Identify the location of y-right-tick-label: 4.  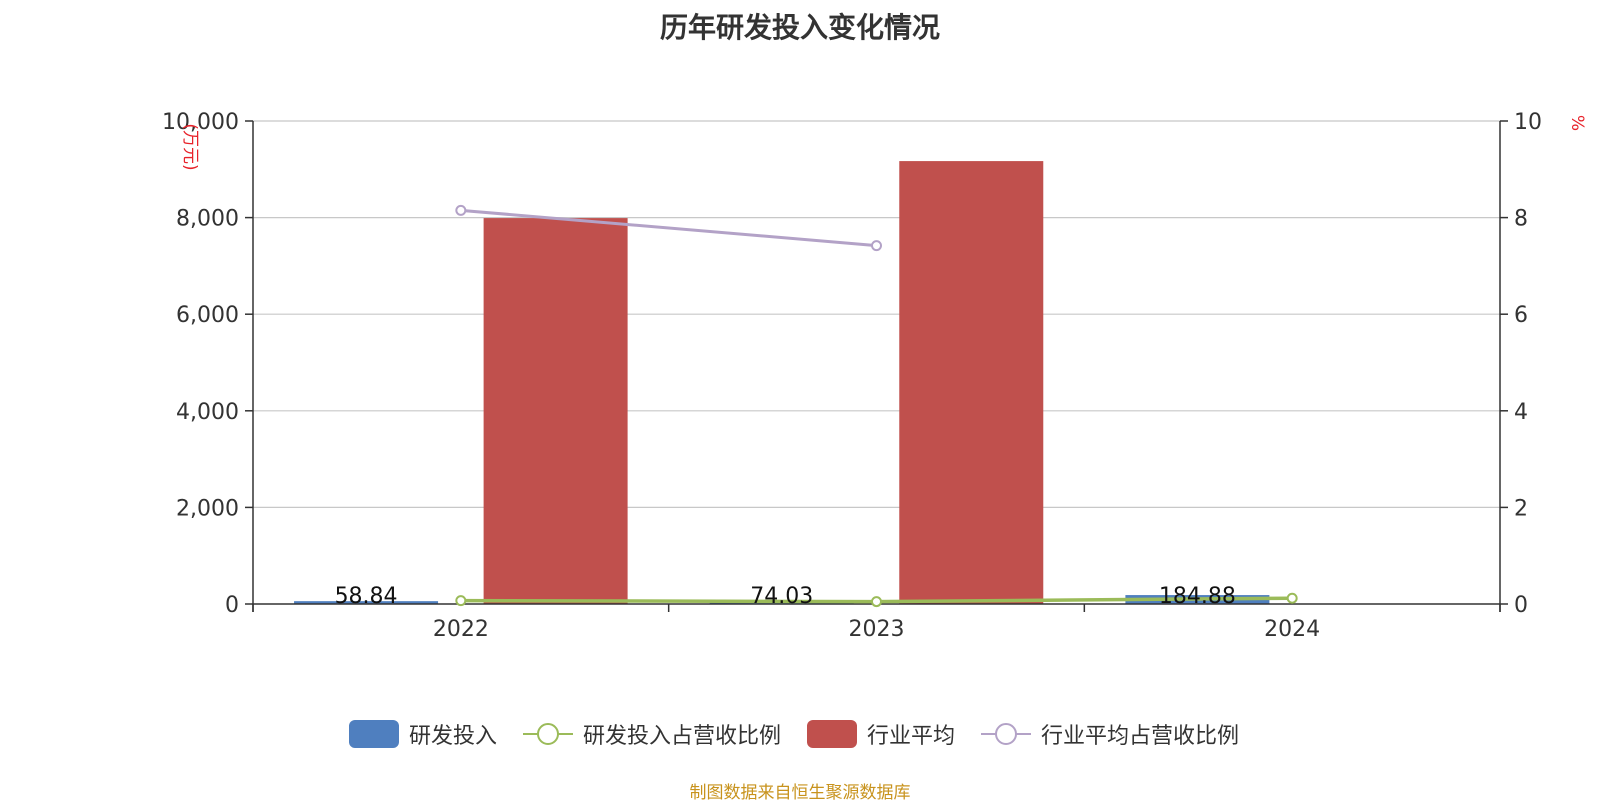
(1521, 412).